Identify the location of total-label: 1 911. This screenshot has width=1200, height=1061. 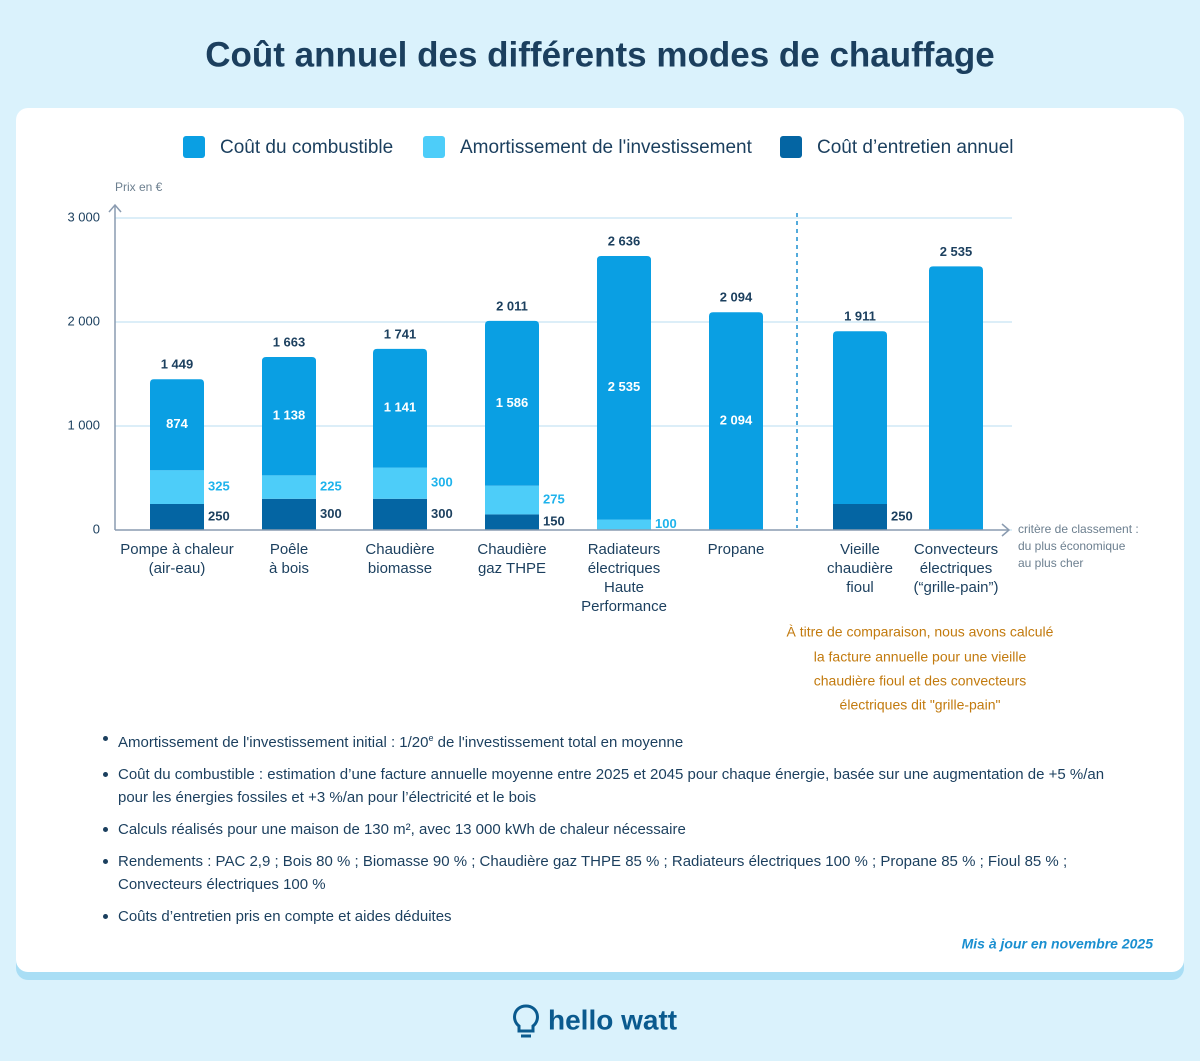
(860, 316).